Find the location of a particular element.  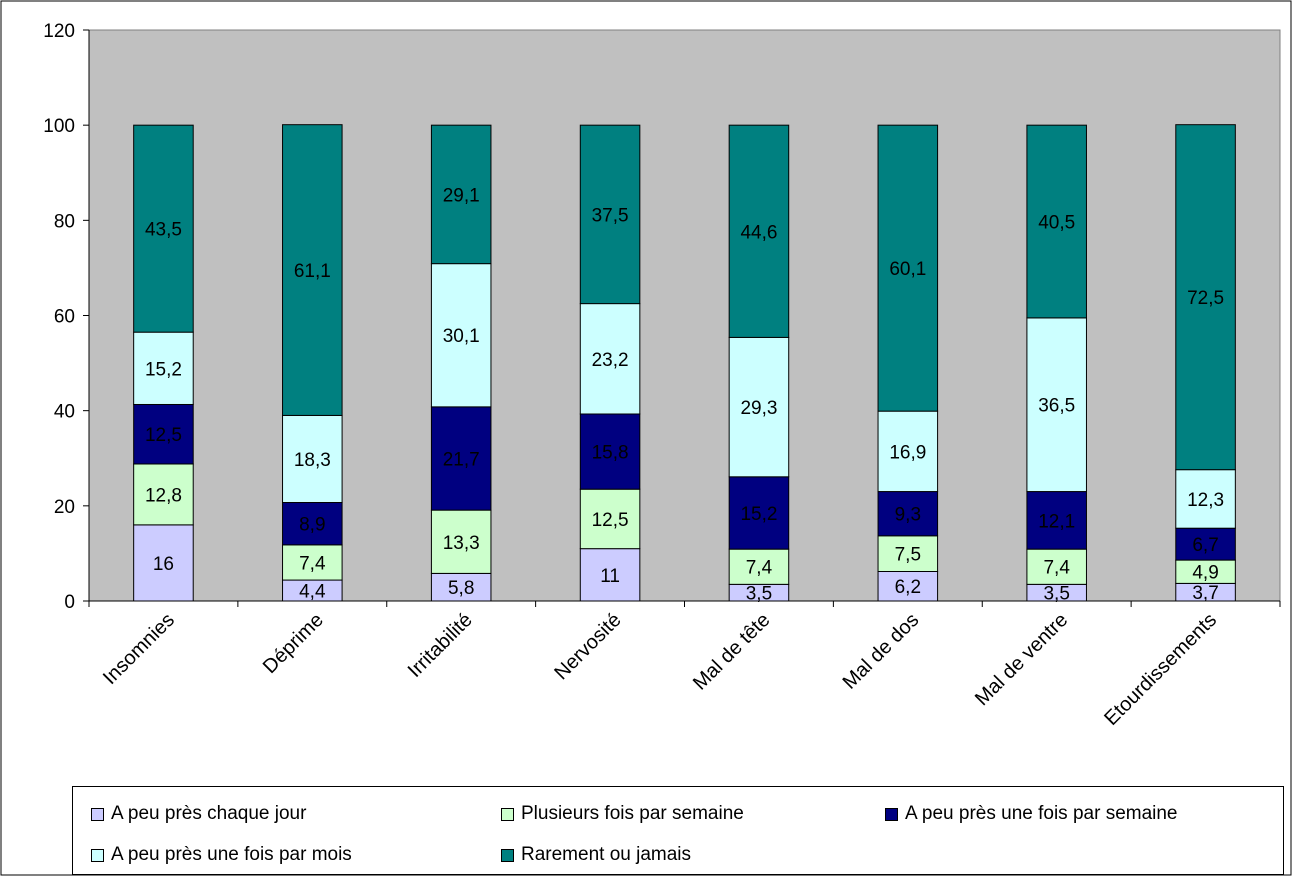

data-label: 44,6 is located at coordinates (758, 232).